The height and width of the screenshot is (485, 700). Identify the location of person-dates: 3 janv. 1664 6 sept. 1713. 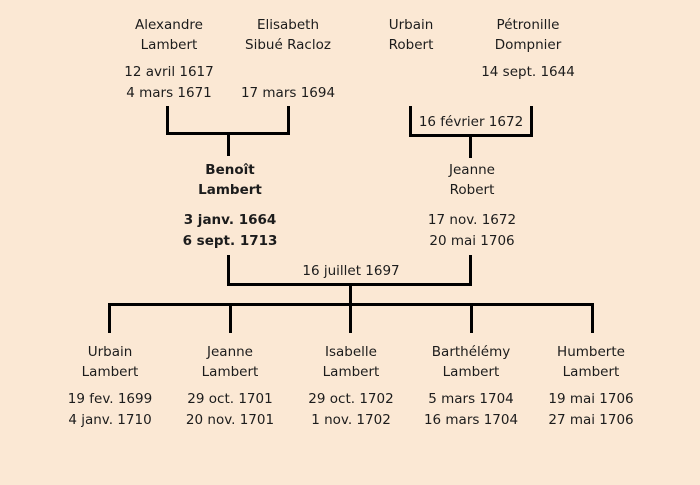
(230, 231).